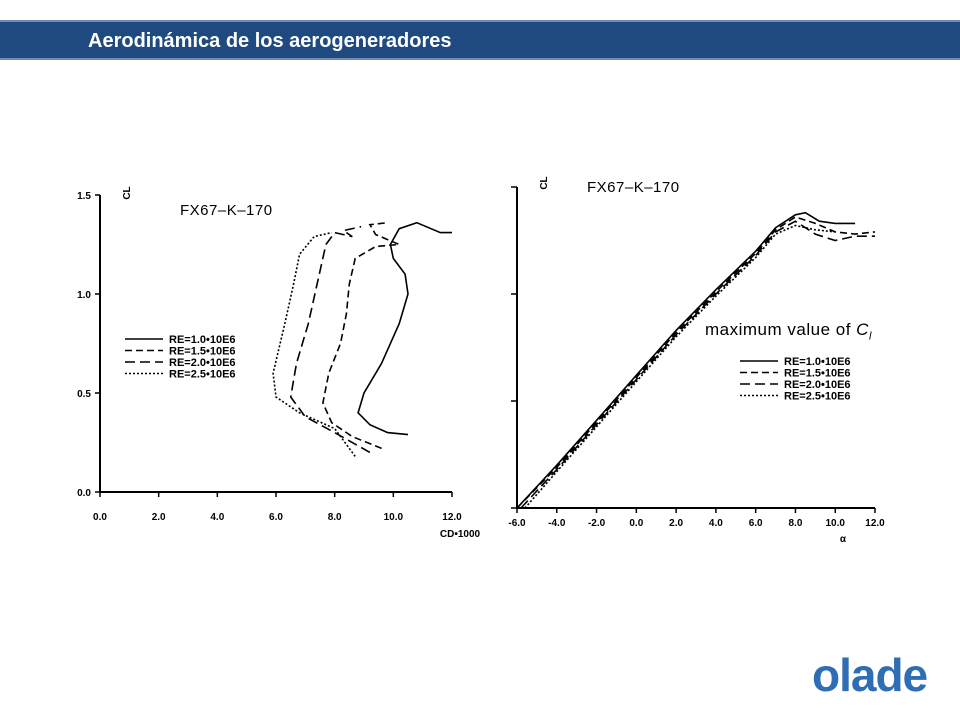  I want to click on olade-logo: olade, so click(870, 675).